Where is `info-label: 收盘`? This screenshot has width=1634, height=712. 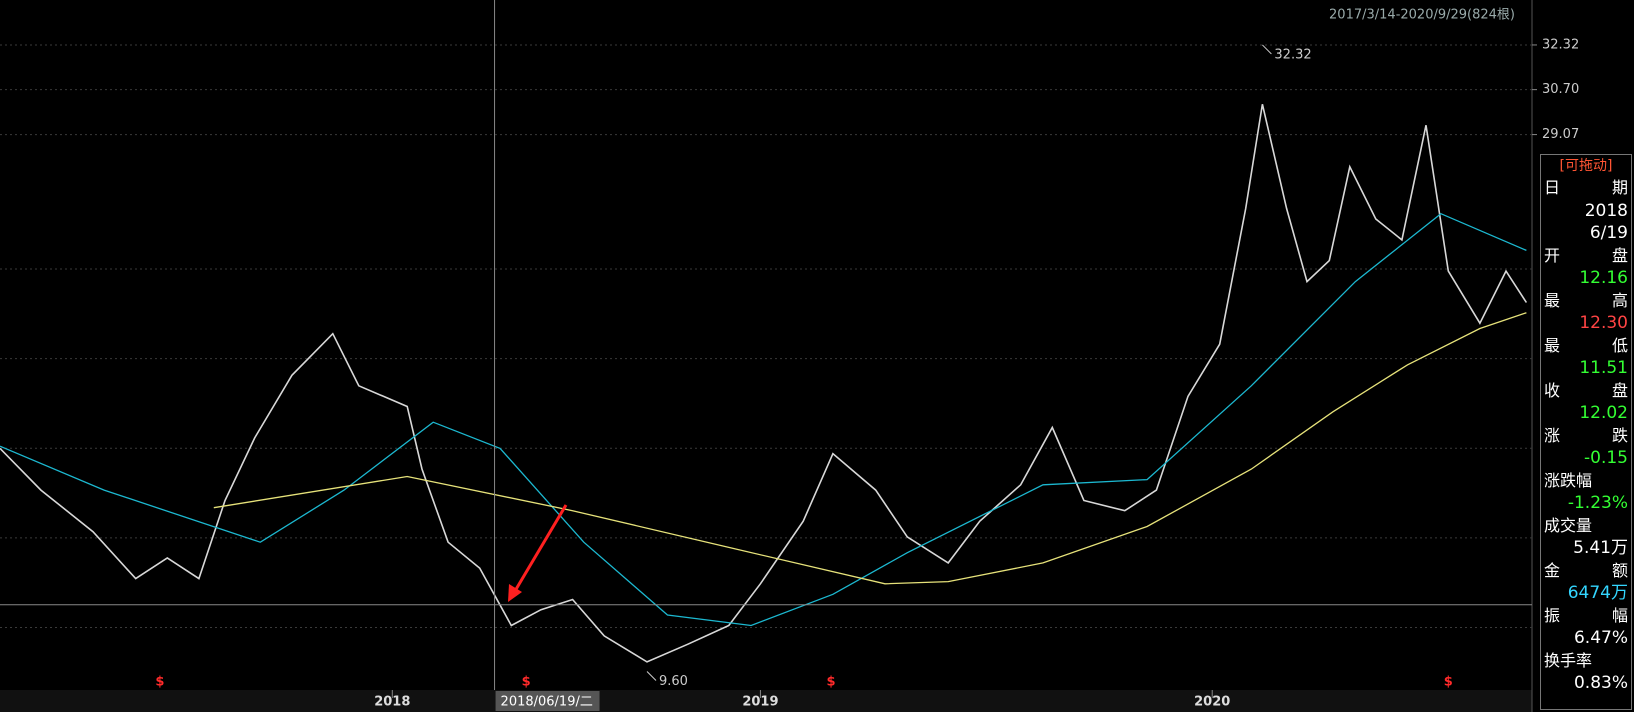
info-label: 收盘 is located at coordinates (1586, 390).